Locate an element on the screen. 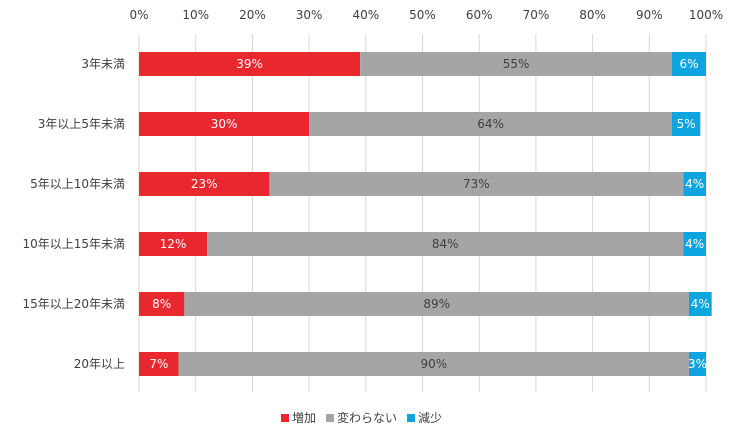  category-label: 20年以上 is located at coordinates (99, 364).